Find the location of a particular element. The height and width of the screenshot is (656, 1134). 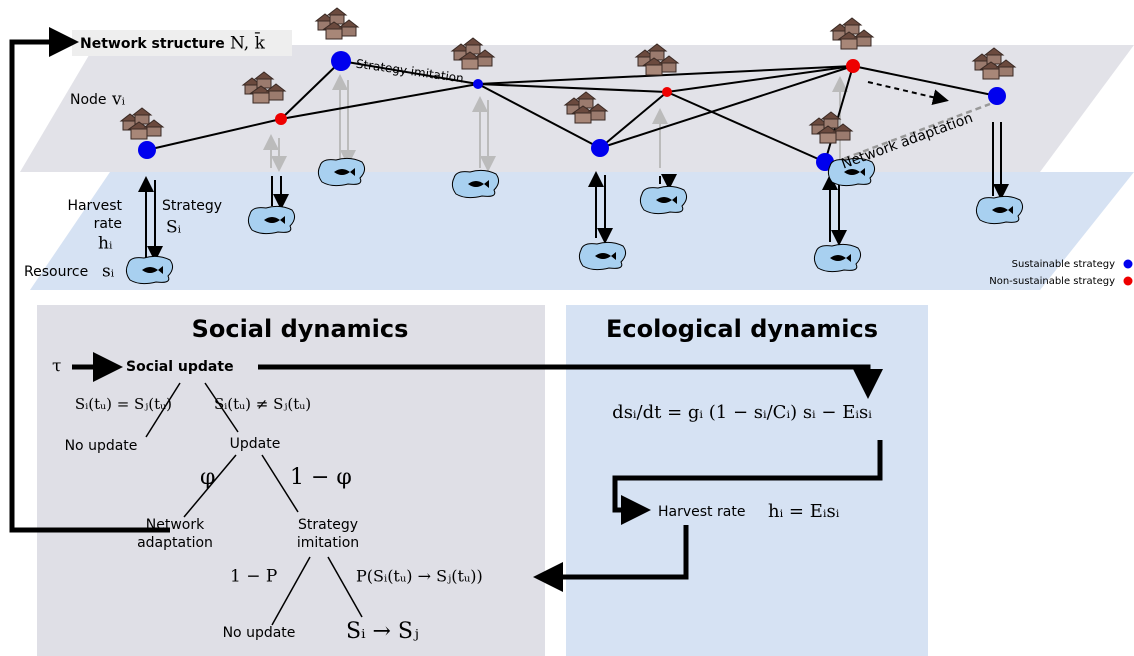

feedback-arrow is located at coordinates (89, 280).